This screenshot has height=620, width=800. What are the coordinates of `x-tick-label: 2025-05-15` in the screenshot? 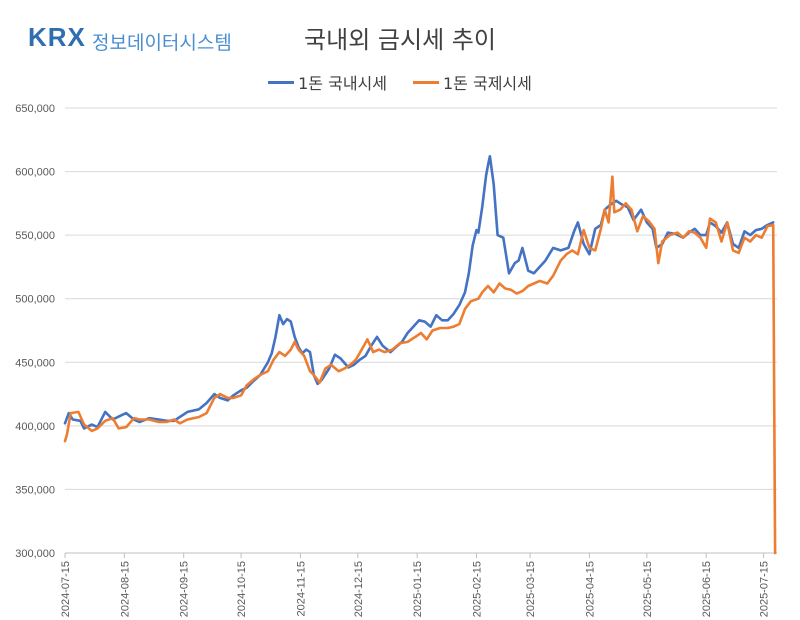 It's located at (648, 589).